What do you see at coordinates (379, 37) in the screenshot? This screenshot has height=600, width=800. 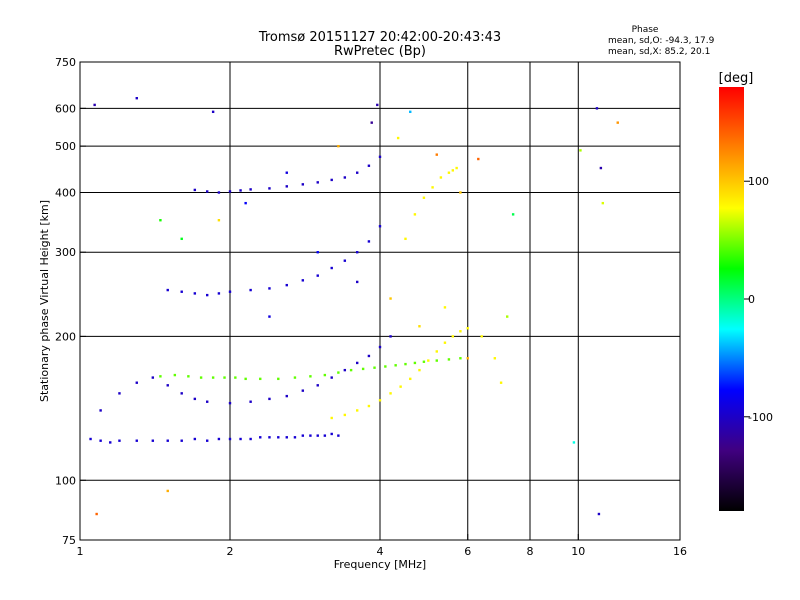 I see `chart-title: Tromsø 20151127 20:42:00-20:43:43` at bounding box center [379, 37].